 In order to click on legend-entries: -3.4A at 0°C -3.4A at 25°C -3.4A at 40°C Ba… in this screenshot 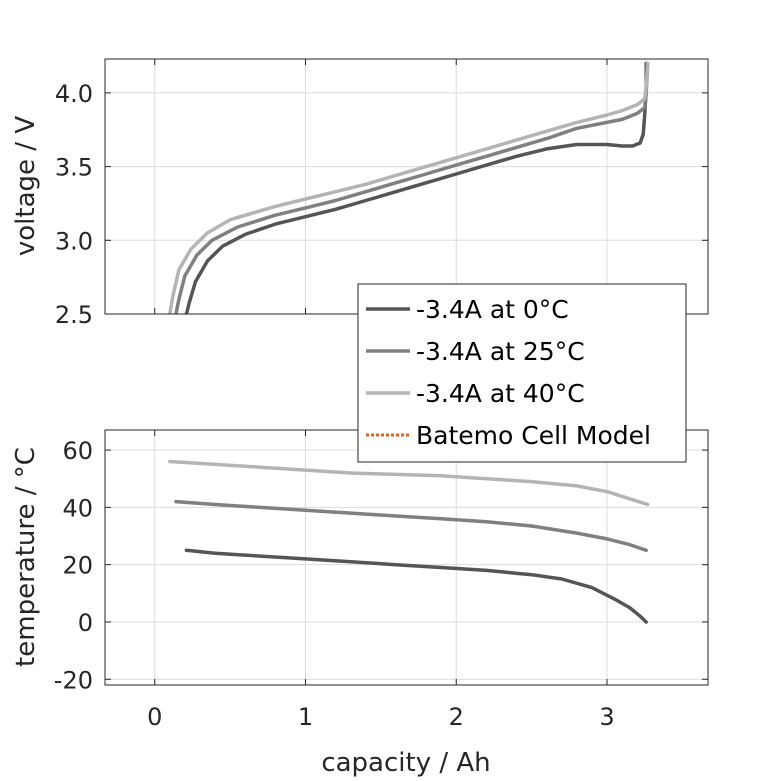, I will do `click(508, 372)`.